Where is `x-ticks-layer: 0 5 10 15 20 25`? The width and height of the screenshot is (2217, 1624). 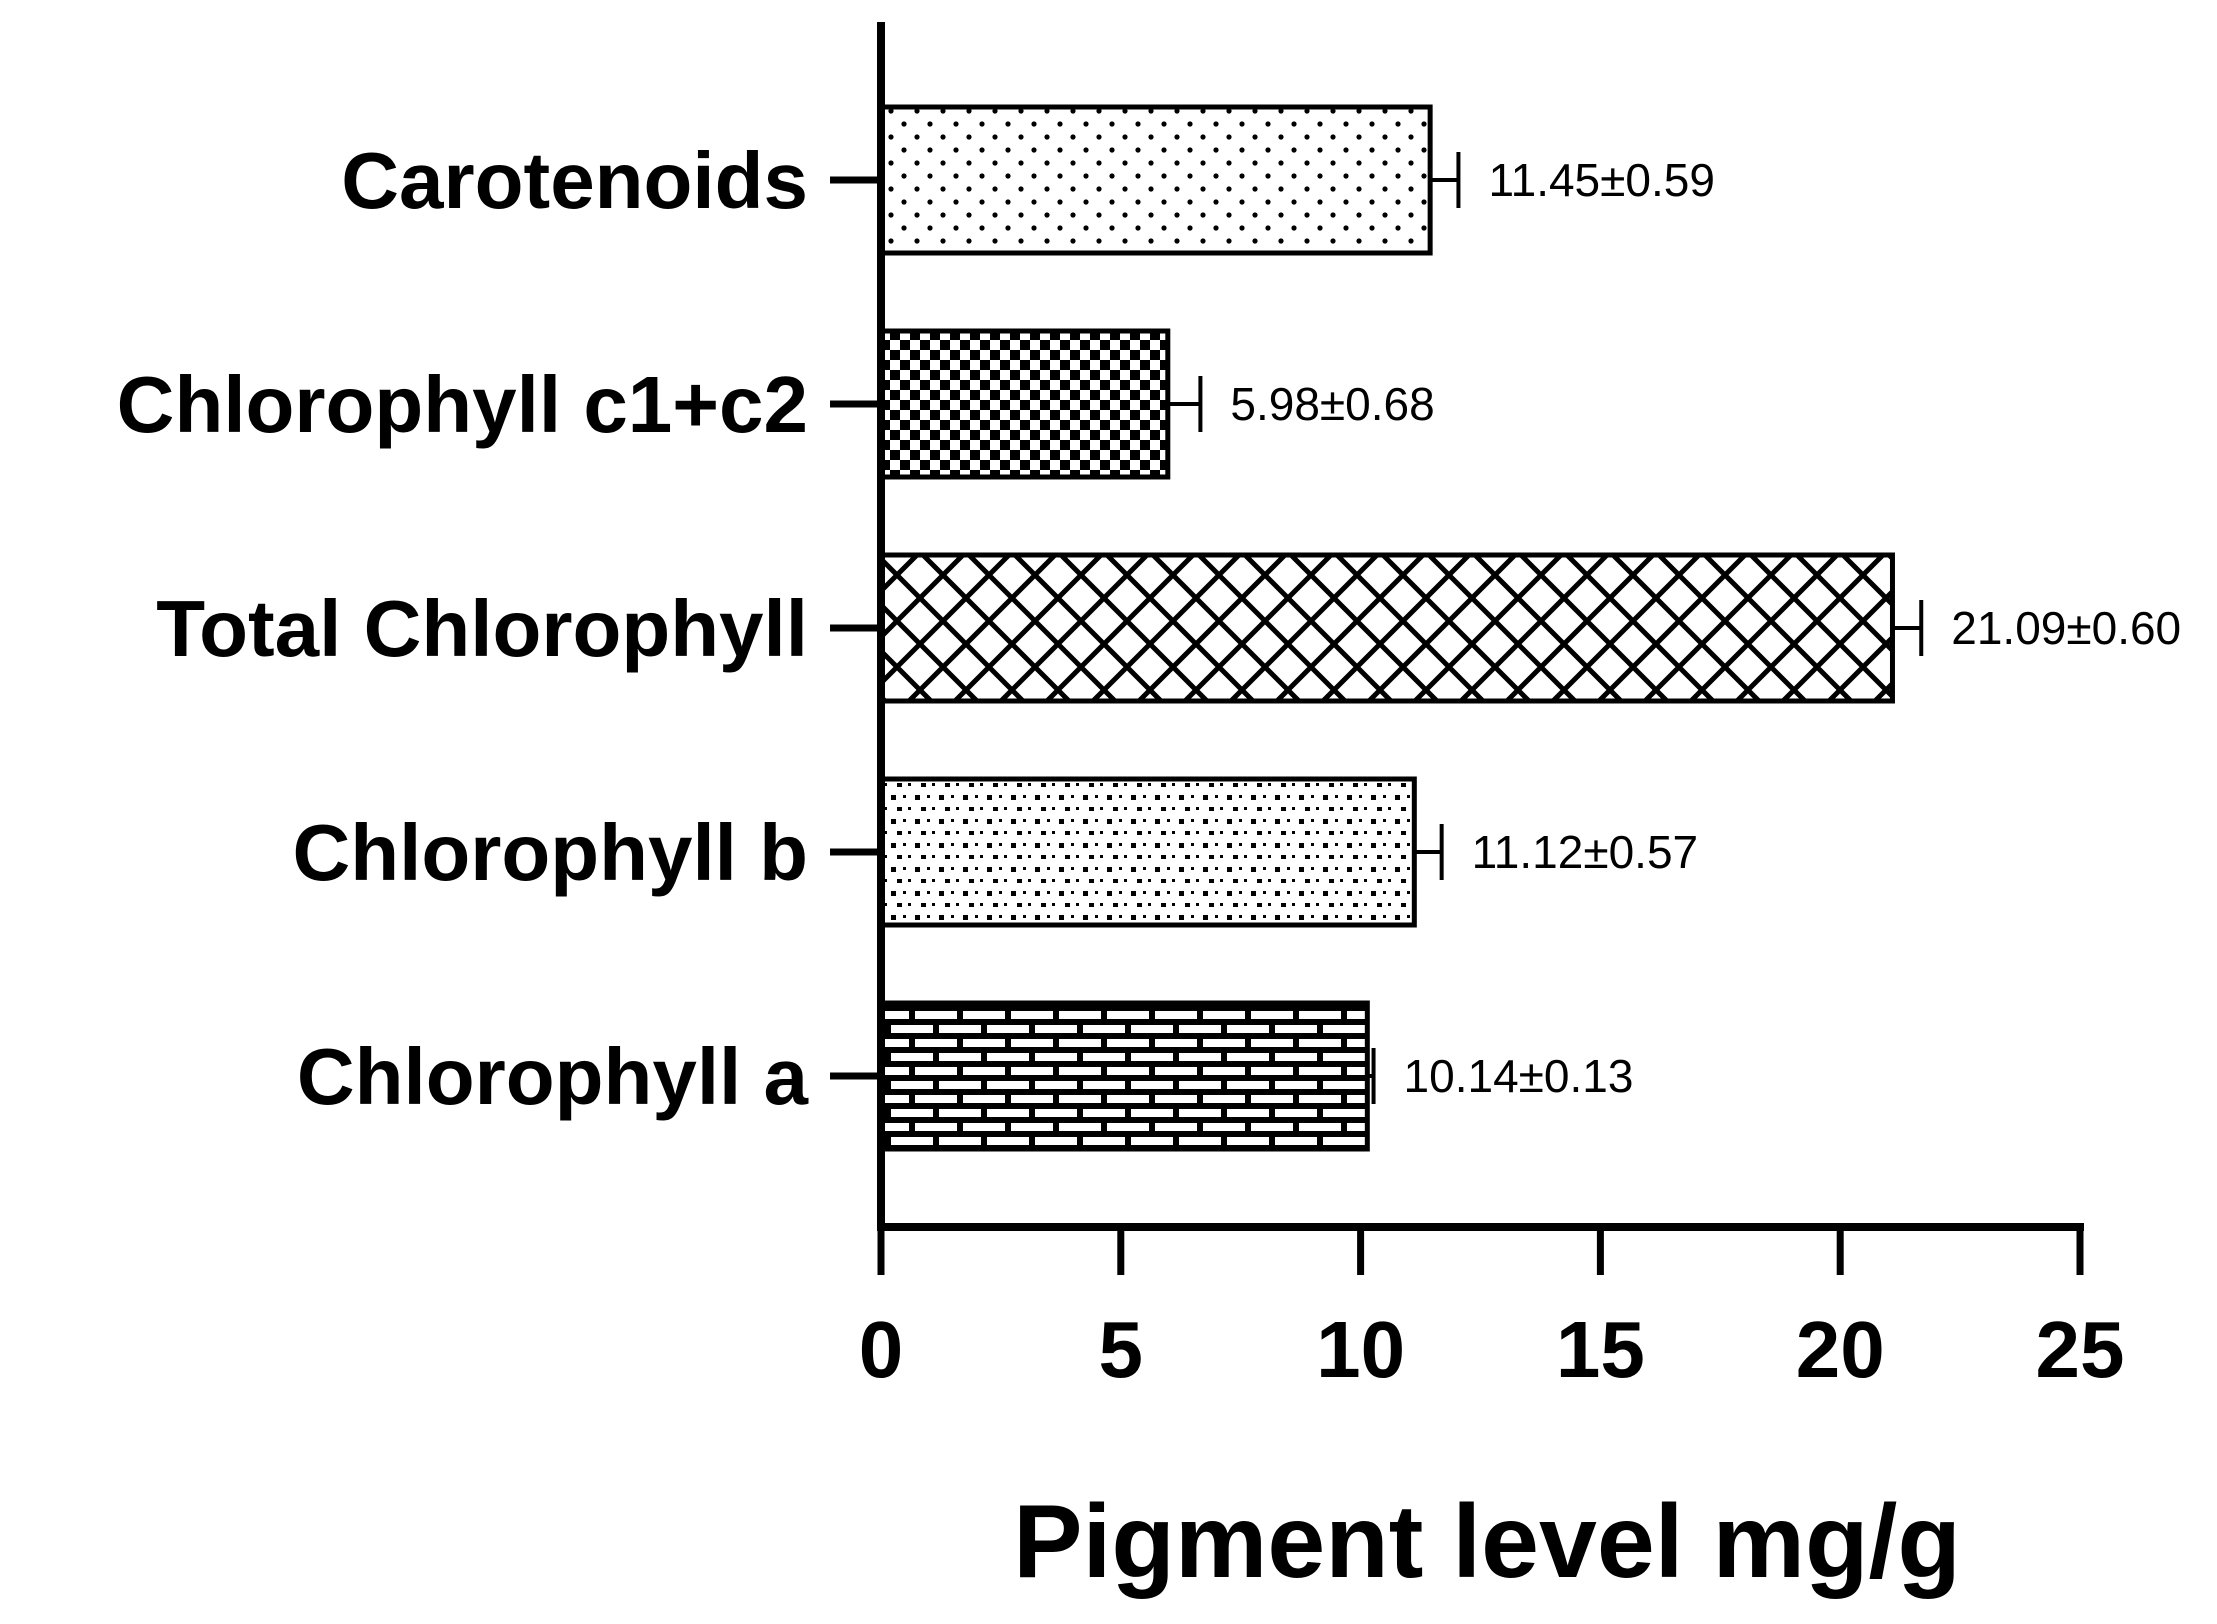 x-ticks-layer: 0 5 10 15 20 25 is located at coordinates (1492, 1310).